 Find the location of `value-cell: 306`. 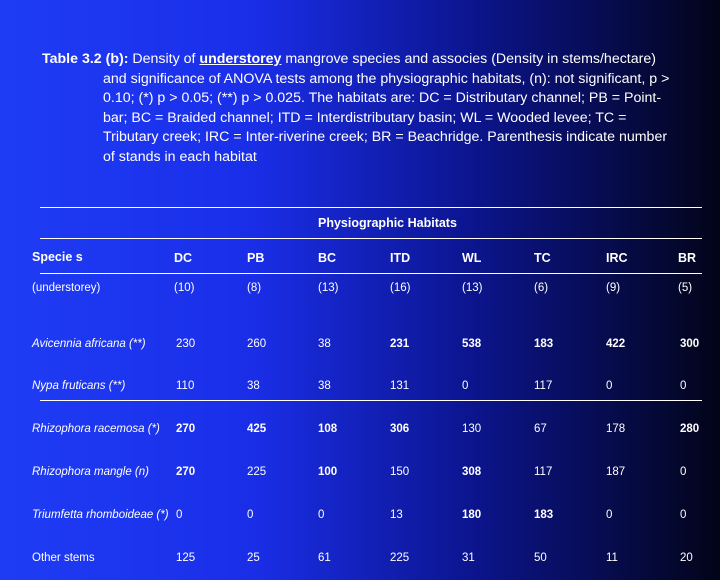

value-cell: 306 is located at coordinates (400, 429).